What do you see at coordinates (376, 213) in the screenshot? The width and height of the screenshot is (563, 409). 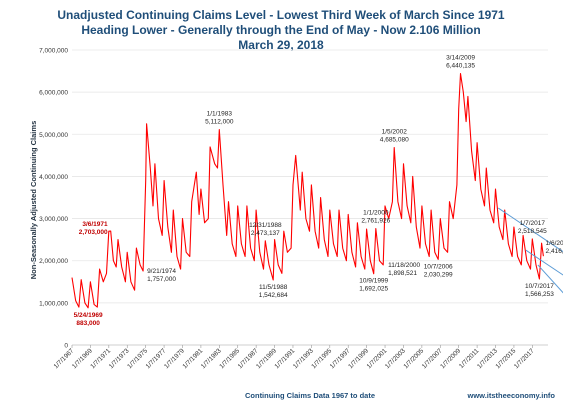 I see `annotation-date: 1/1/2000` at bounding box center [376, 213].